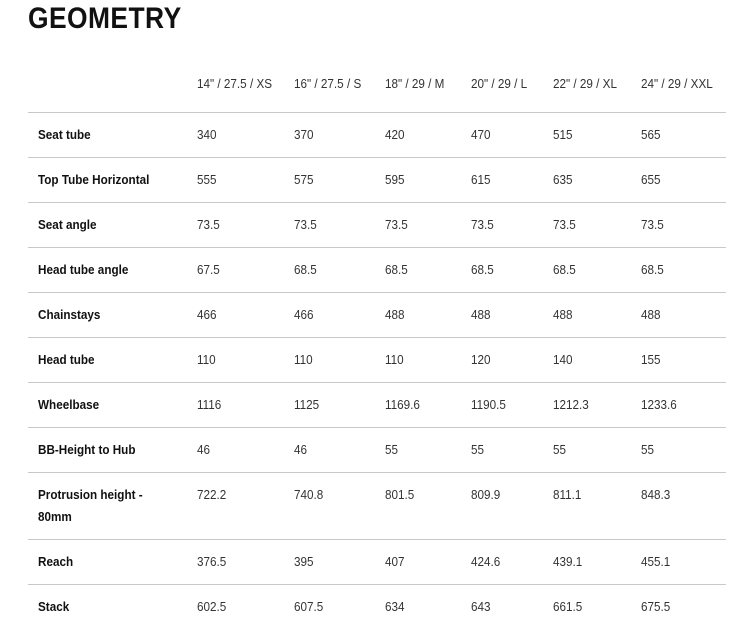  I want to click on row-label-text: Wheelbase, so click(69, 404).